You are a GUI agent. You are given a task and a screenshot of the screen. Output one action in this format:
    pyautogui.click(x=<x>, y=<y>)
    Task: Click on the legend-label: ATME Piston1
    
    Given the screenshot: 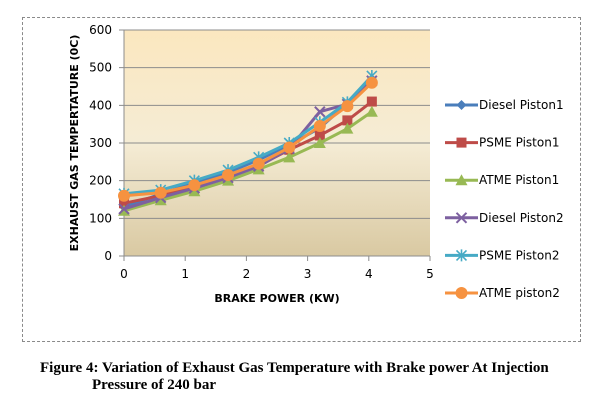 What is the action you would take?
    pyautogui.click(x=519, y=180)
    